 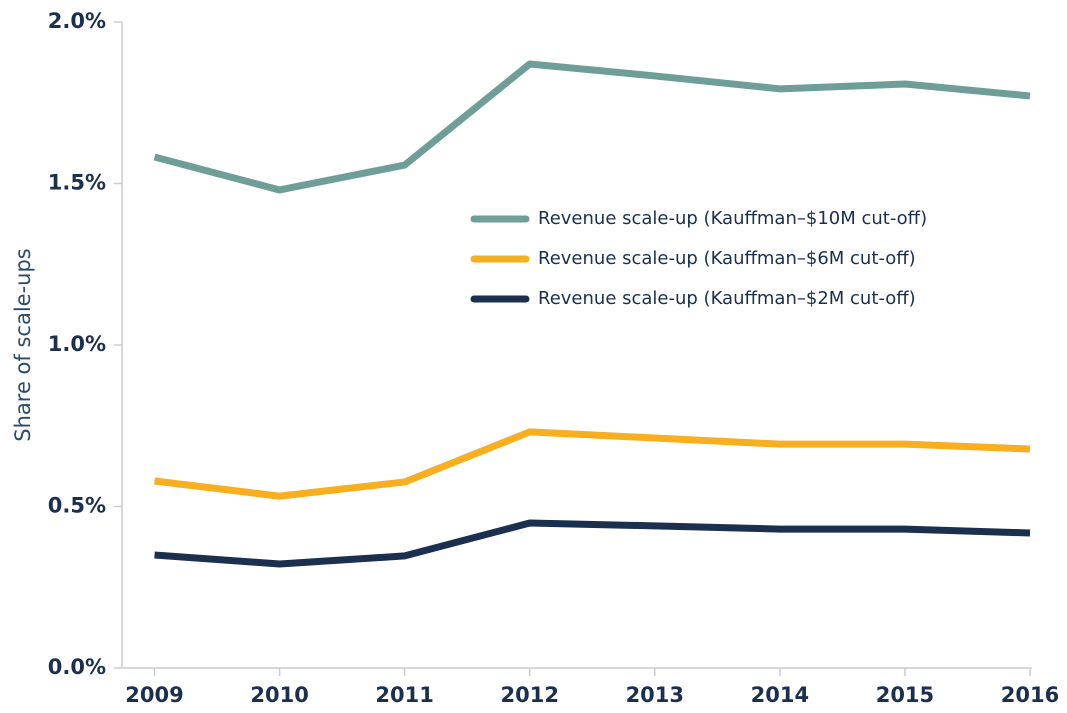 What do you see at coordinates (529, 695) in the screenshot?
I see `x-tick-label: 2012` at bounding box center [529, 695].